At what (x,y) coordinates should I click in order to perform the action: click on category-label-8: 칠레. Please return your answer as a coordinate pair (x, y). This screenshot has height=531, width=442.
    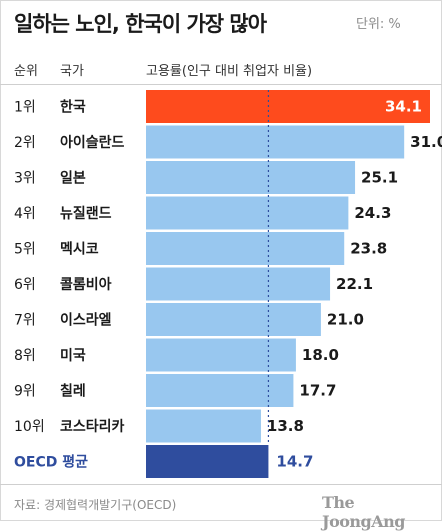
    Looking at the image, I should click on (73, 391).